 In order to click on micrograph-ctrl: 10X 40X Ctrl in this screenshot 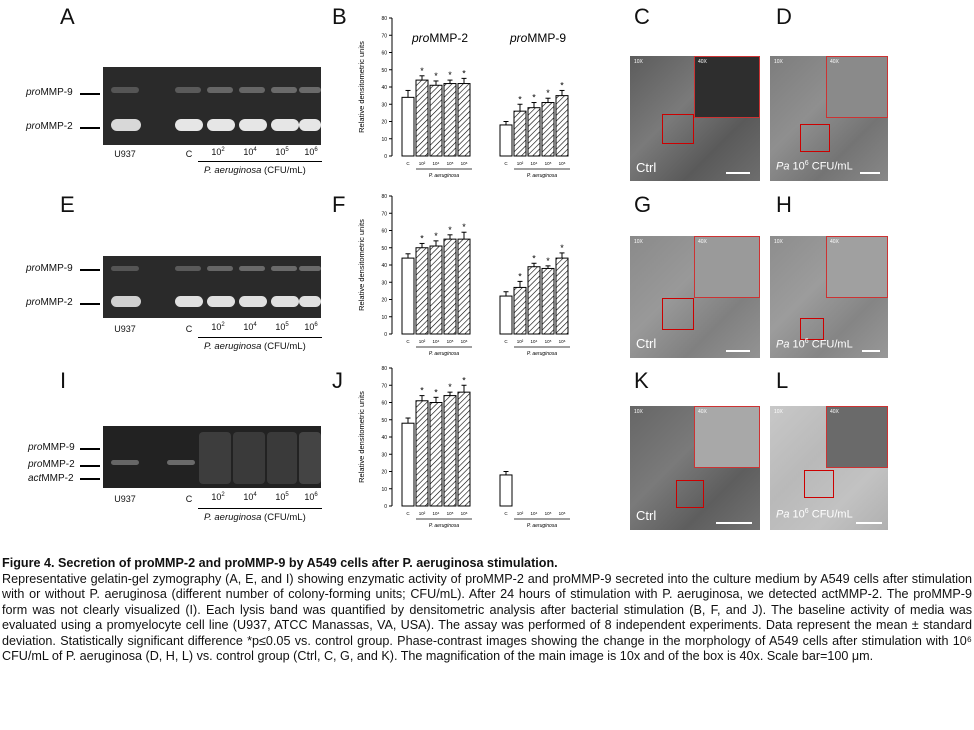, I will do `click(695, 297)`.